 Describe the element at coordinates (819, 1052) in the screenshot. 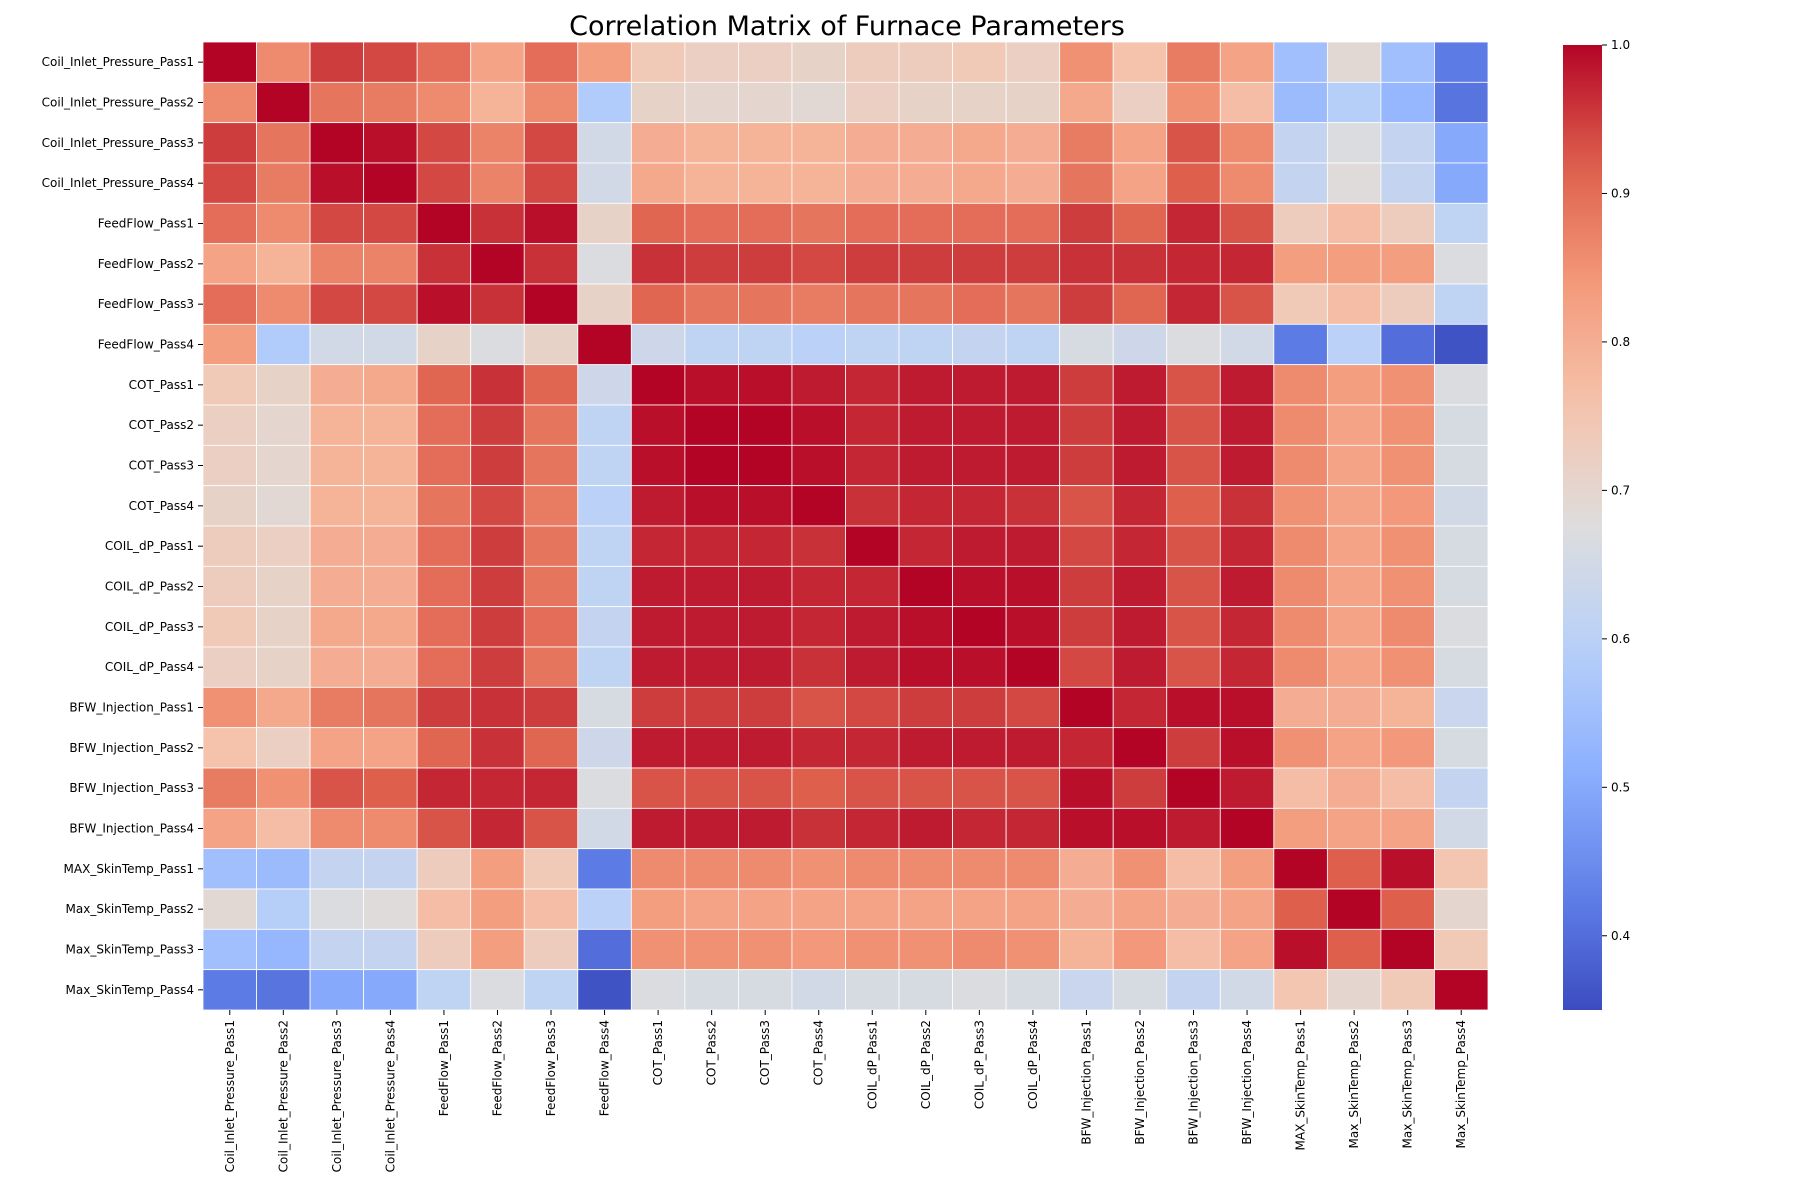

I see `x-tick-label-11: COT_Pass4` at that location.